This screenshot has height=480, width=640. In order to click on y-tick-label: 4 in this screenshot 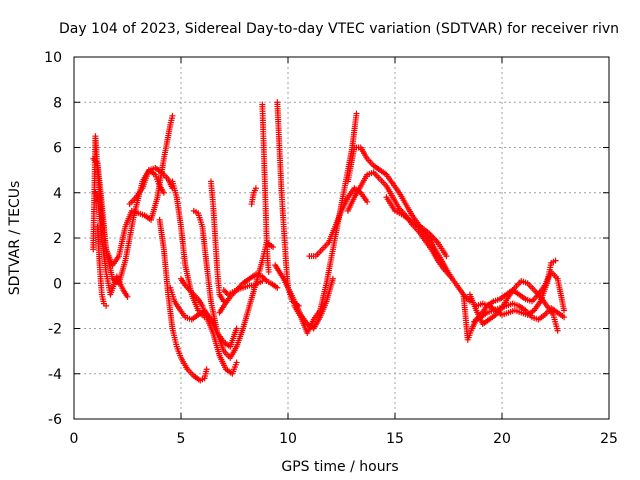, I will do `click(57, 194)`.